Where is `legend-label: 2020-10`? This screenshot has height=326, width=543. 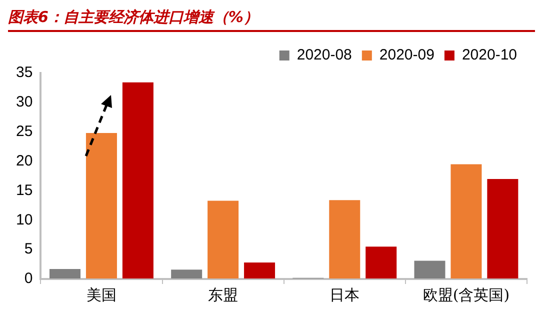 legend-label: 2020-10 is located at coordinates (490, 55).